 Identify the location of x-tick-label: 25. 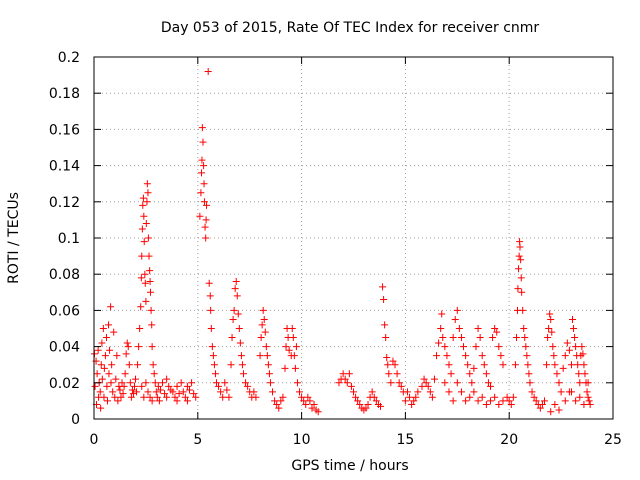
(613, 440).